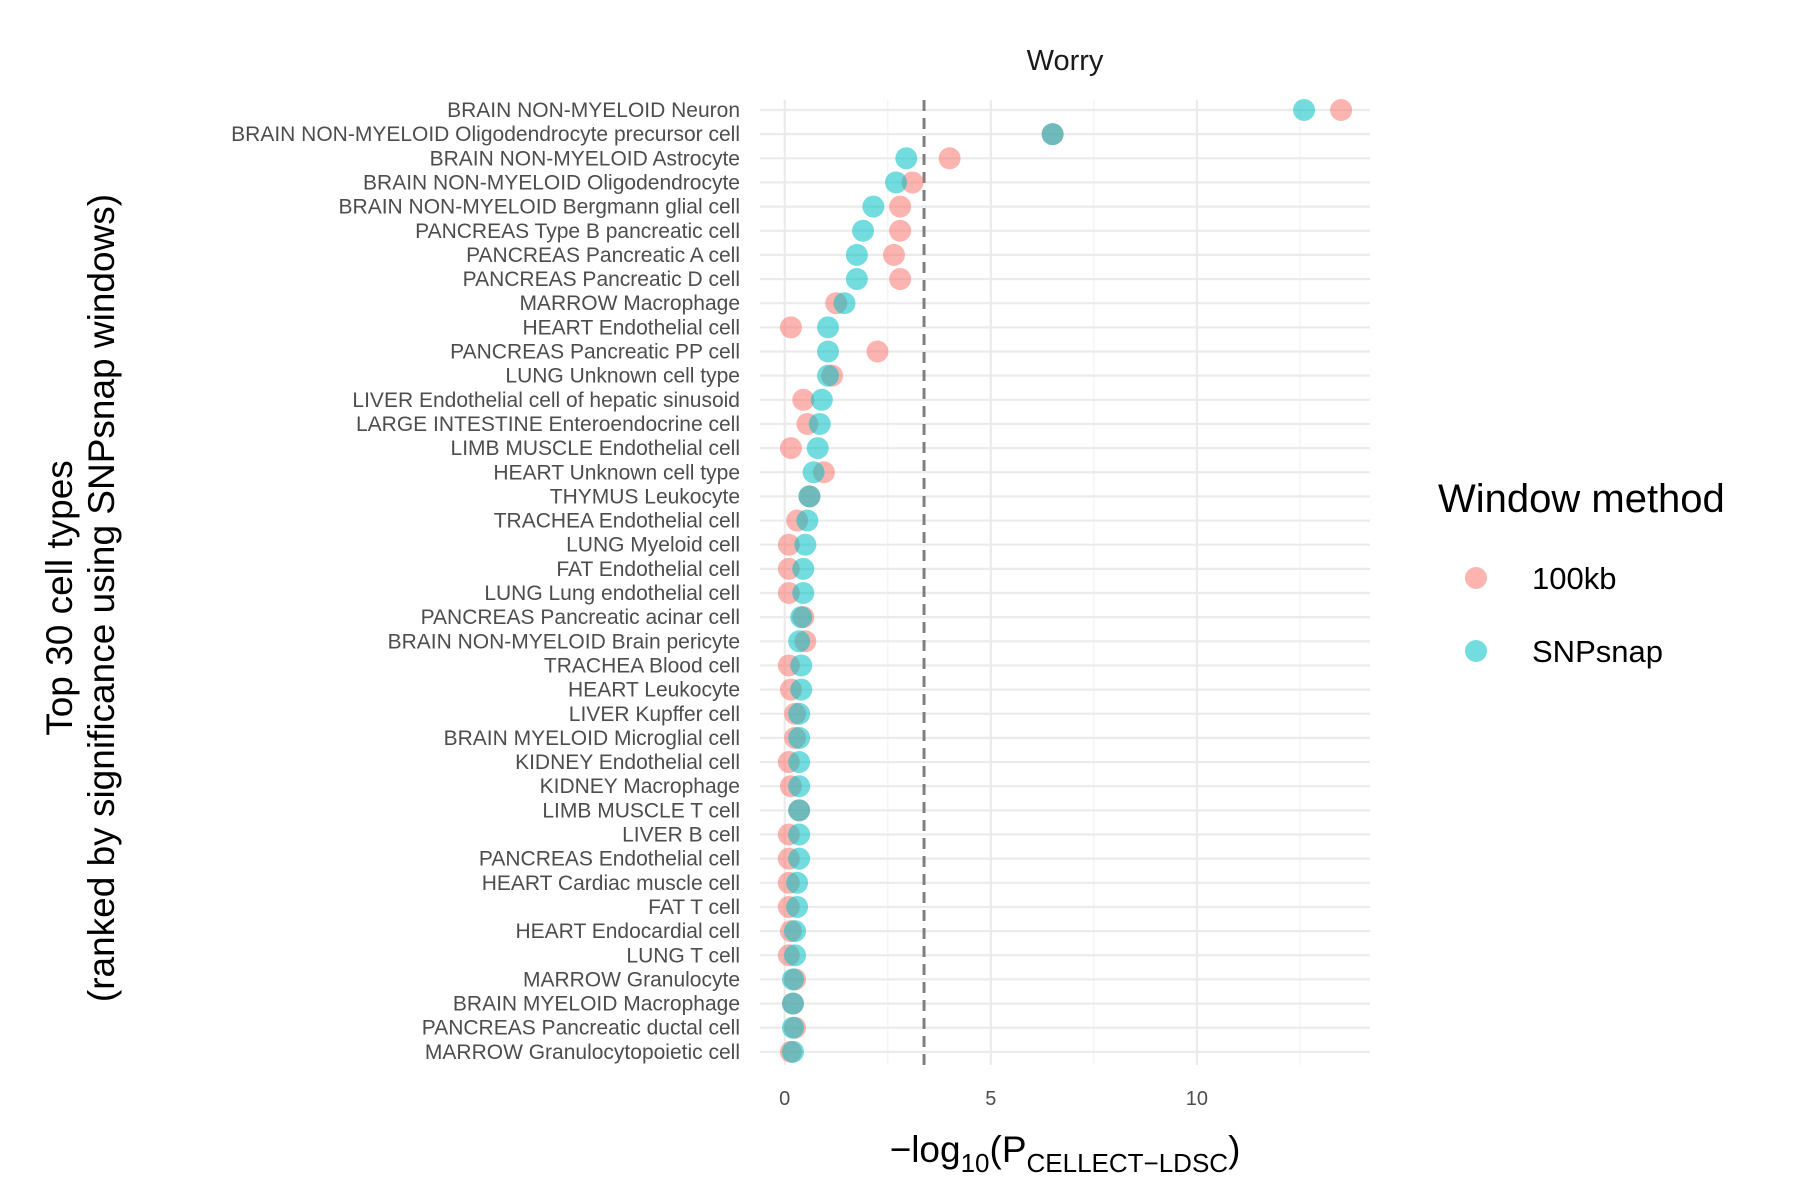  I want to click on category-label: PANCREAS Pancreatic A cell, so click(603, 255).